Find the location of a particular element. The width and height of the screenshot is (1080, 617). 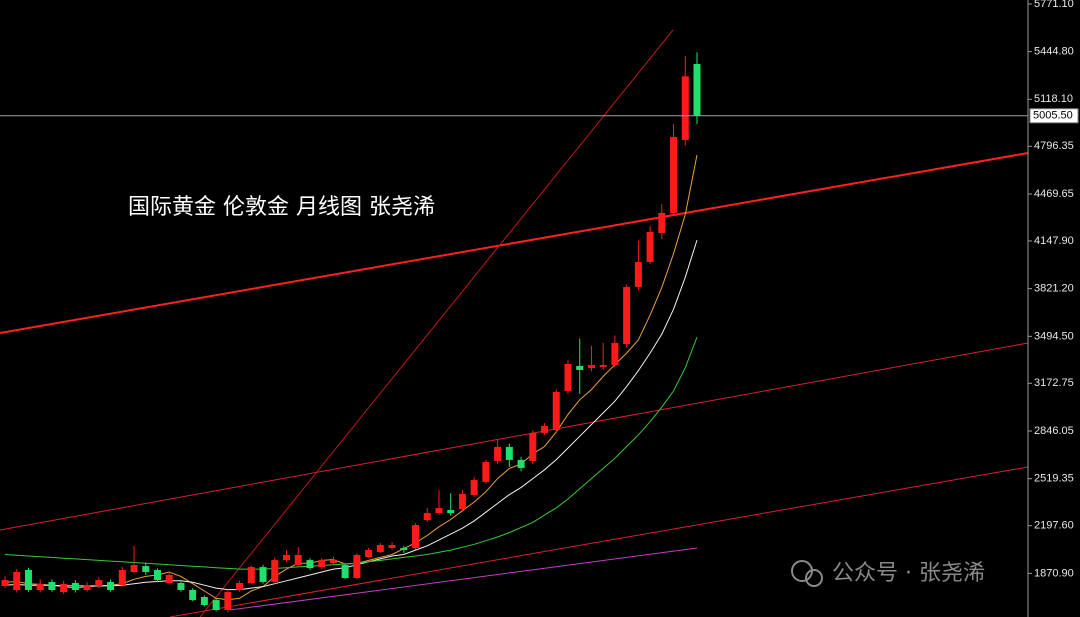

last-price-label: 5005.50 is located at coordinates (1053, 116).